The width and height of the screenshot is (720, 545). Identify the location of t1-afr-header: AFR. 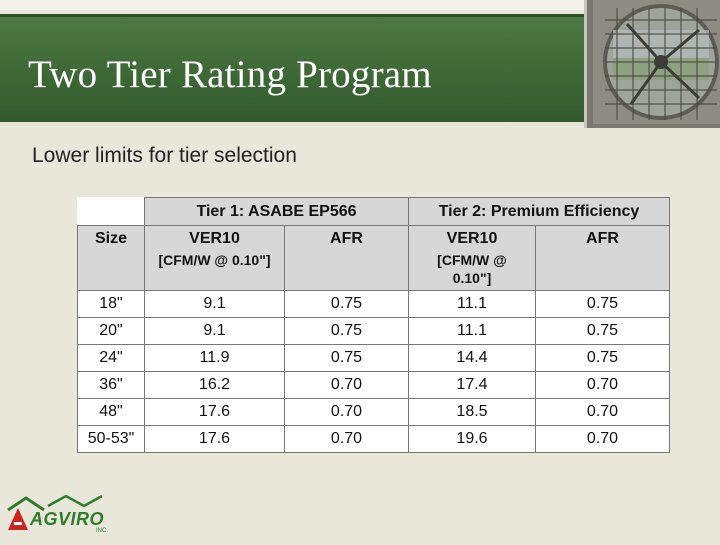
(346, 258).